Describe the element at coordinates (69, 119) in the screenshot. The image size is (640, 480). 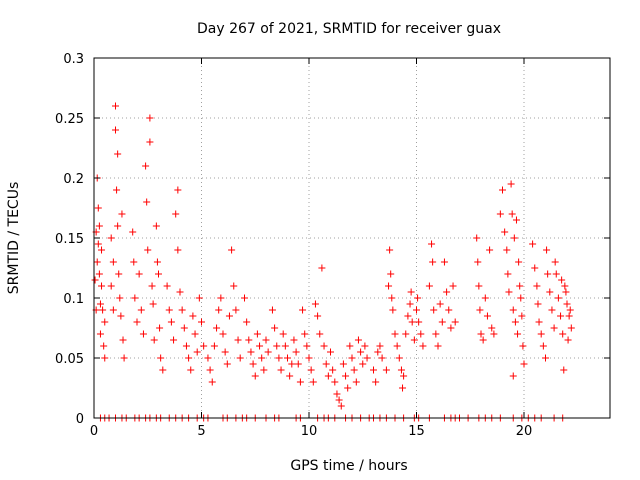
I see `y-tick-label: 0.25` at that location.